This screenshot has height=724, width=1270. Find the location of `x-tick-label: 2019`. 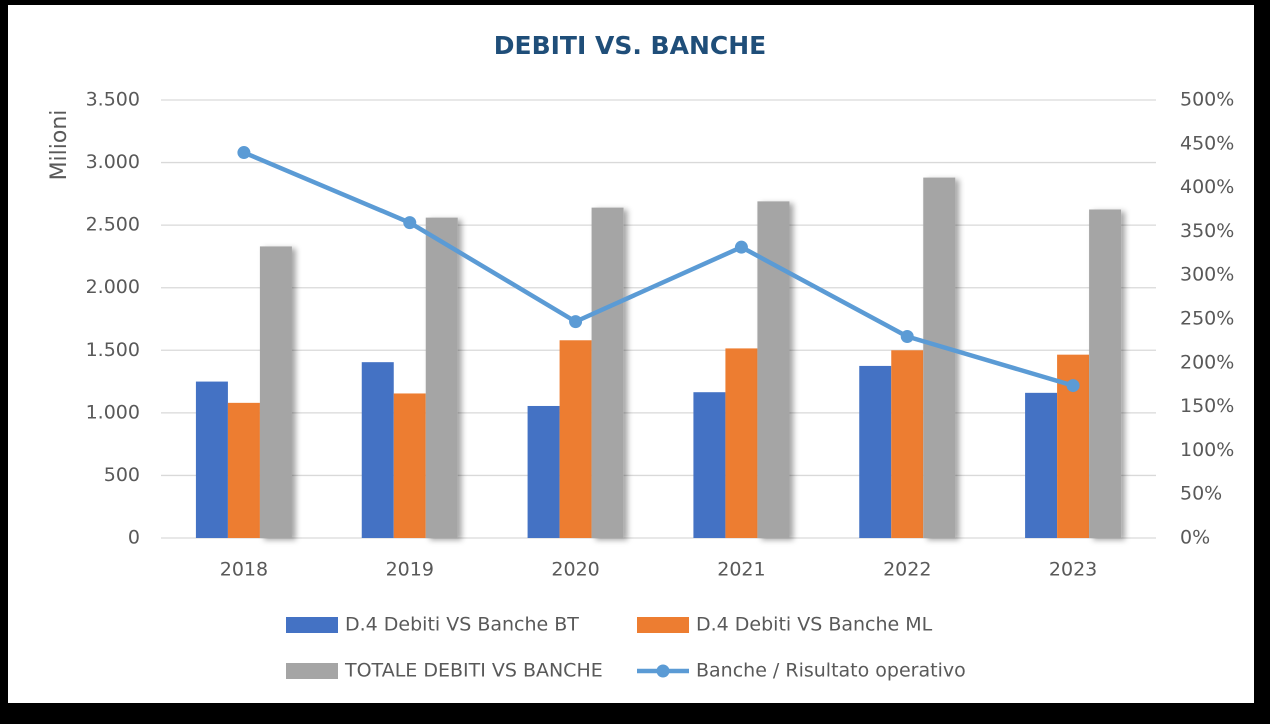

x-tick-label: 2019 is located at coordinates (410, 570).